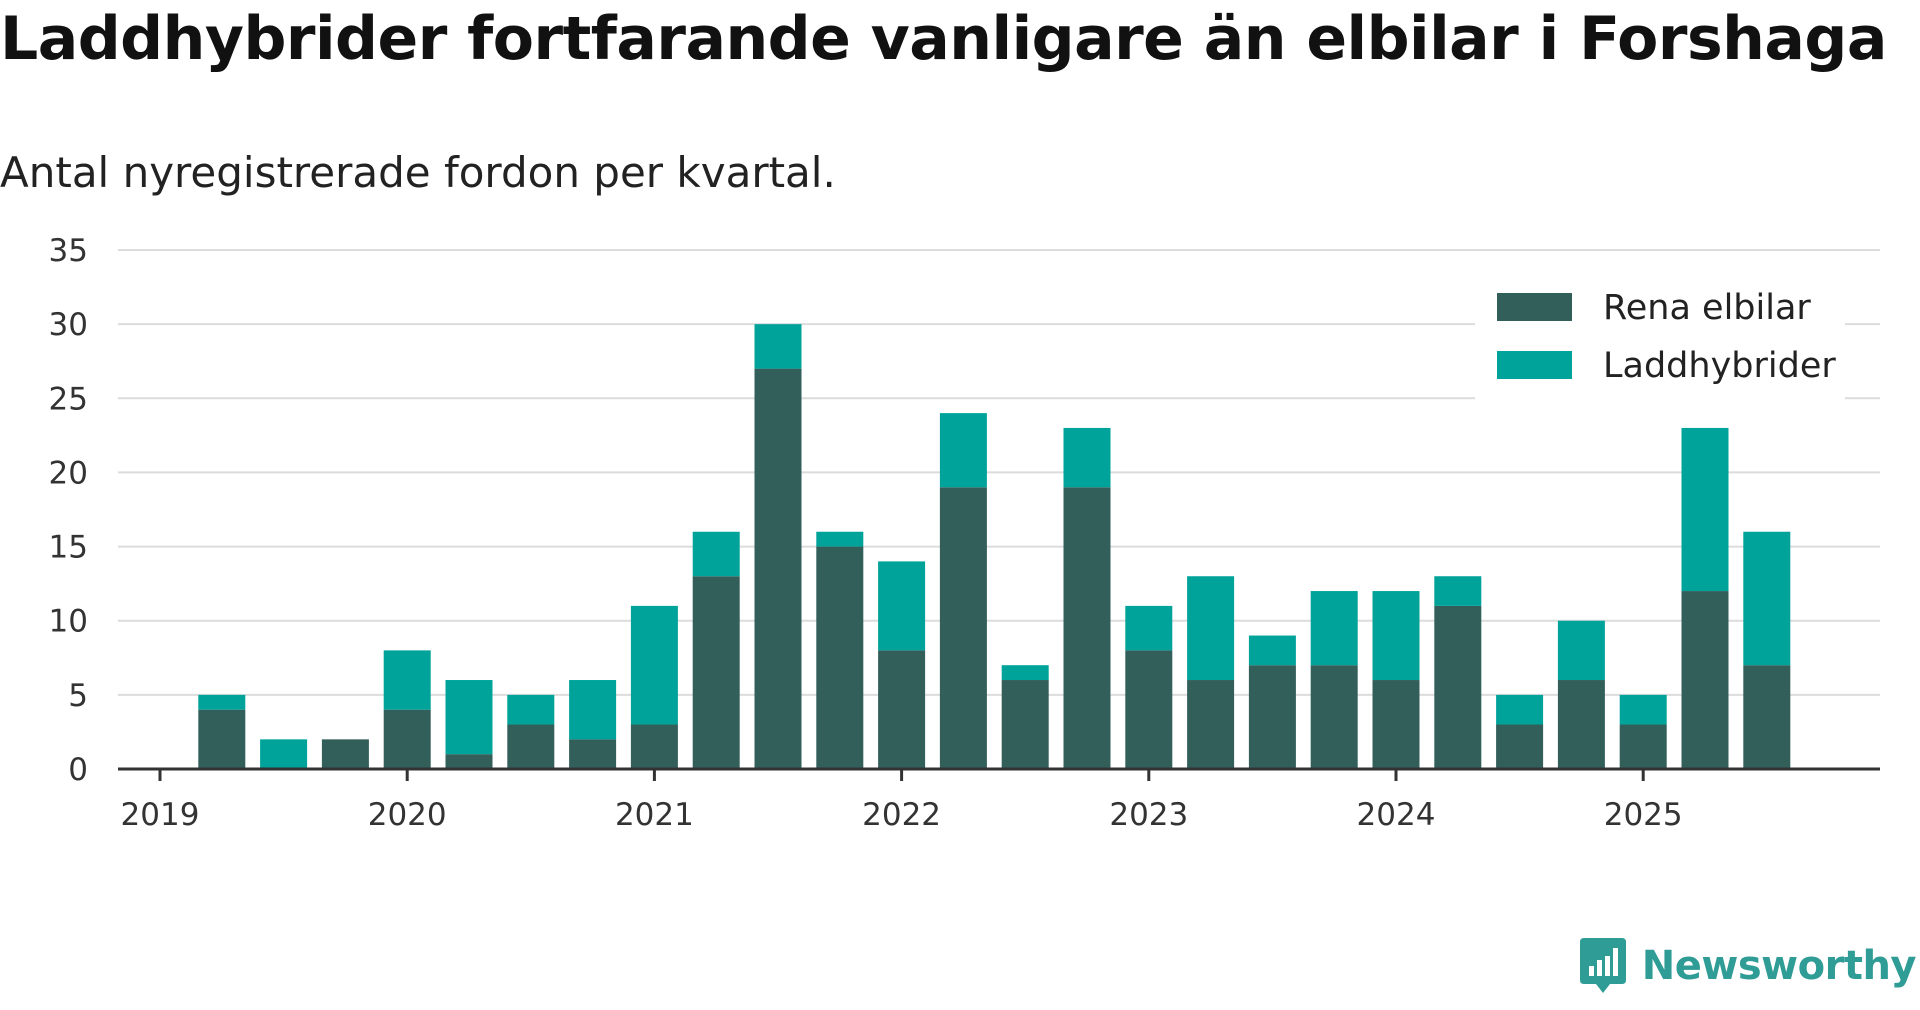 The image size is (1920, 1010). What do you see at coordinates (1534, 307) in the screenshot?
I see `legend-swatch-rena-elbilar` at bounding box center [1534, 307].